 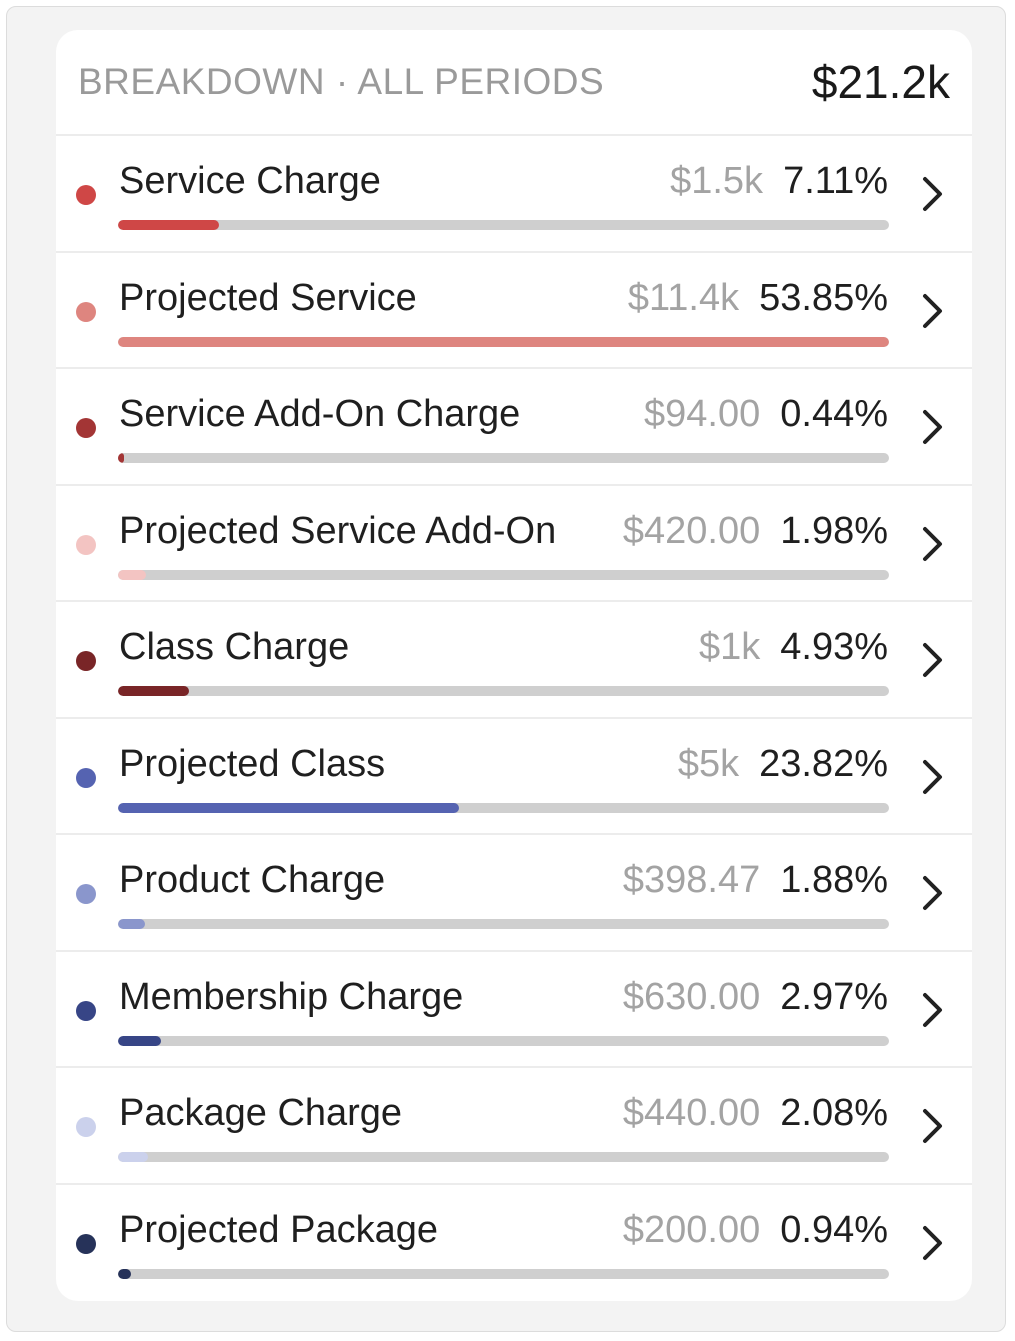 What do you see at coordinates (823, 763) in the screenshot?
I see `category-percent: 23.82%` at bounding box center [823, 763].